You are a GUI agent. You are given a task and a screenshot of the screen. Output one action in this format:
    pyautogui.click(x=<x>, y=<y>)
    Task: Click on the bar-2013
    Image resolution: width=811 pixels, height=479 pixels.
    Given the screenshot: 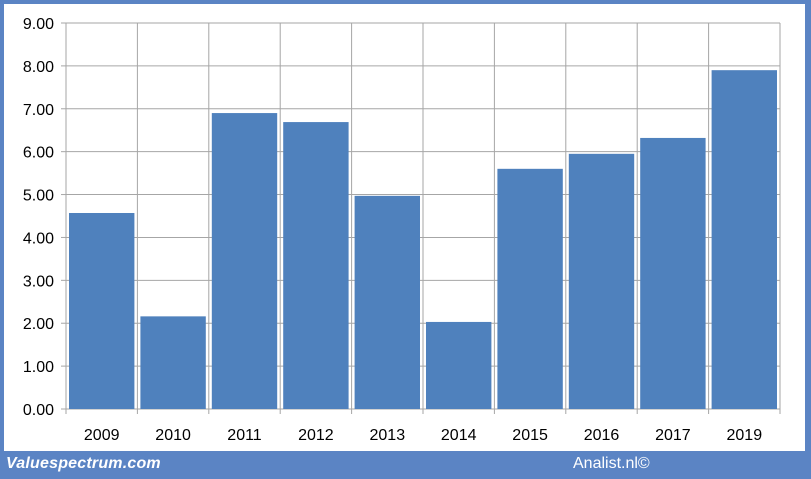 What is the action you would take?
    pyautogui.click(x=387, y=302)
    